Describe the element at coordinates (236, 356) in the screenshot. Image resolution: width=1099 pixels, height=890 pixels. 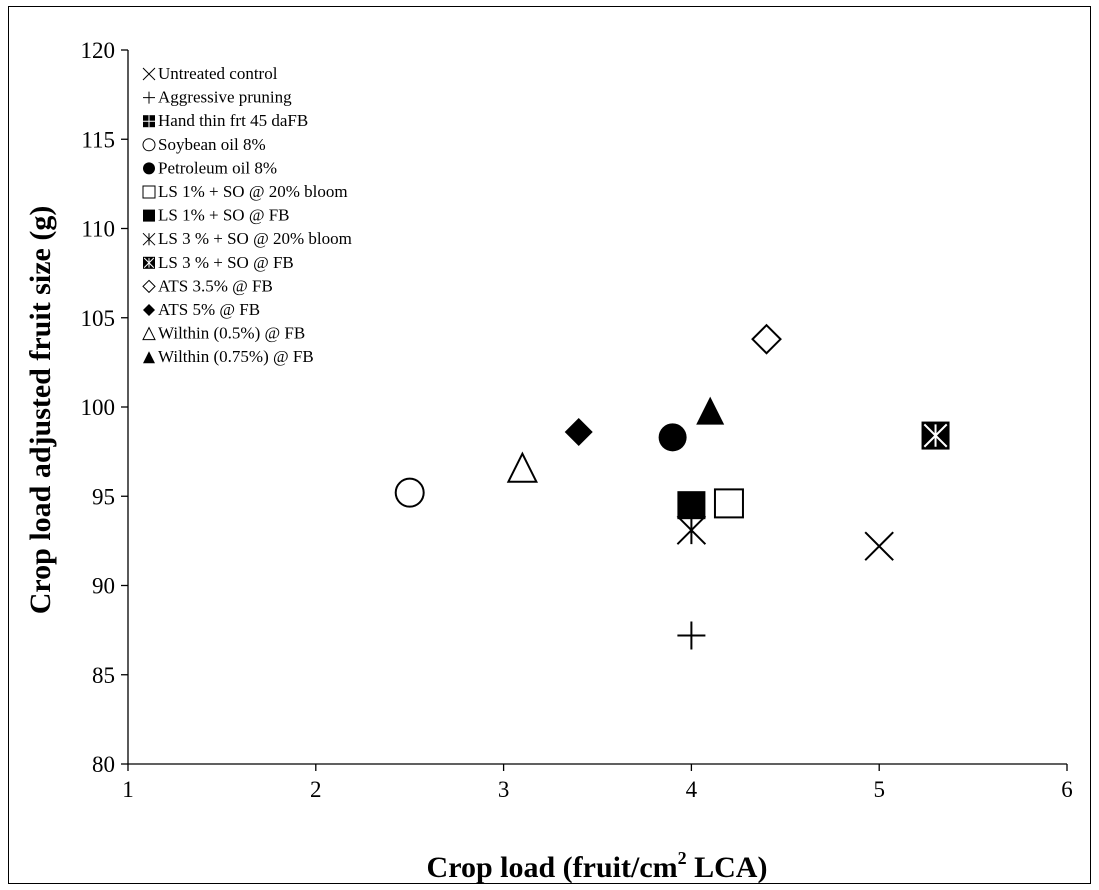
I see `legend-label: Wilthin (0.75%) @ FB` at that location.